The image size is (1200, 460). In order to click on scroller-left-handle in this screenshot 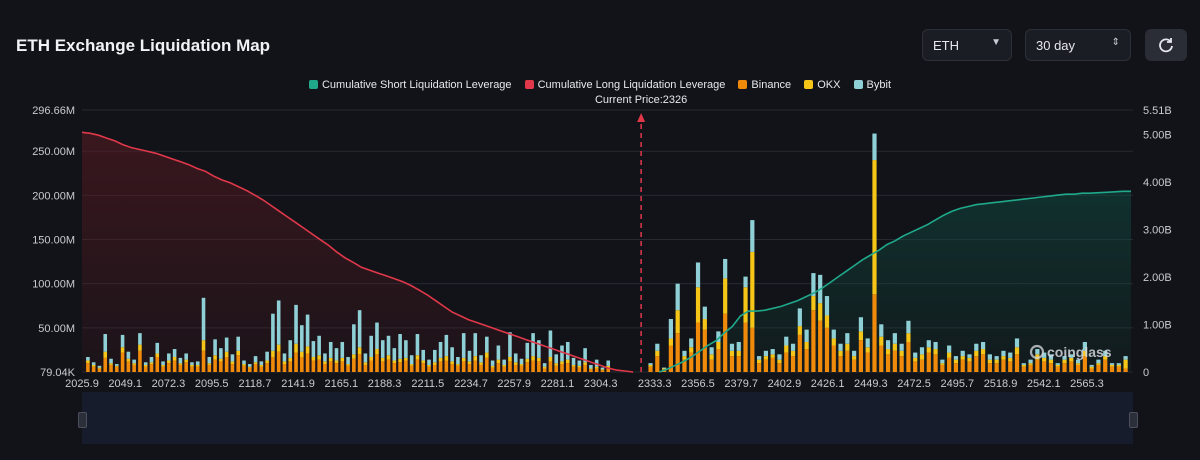, I will do `click(82, 420)`.